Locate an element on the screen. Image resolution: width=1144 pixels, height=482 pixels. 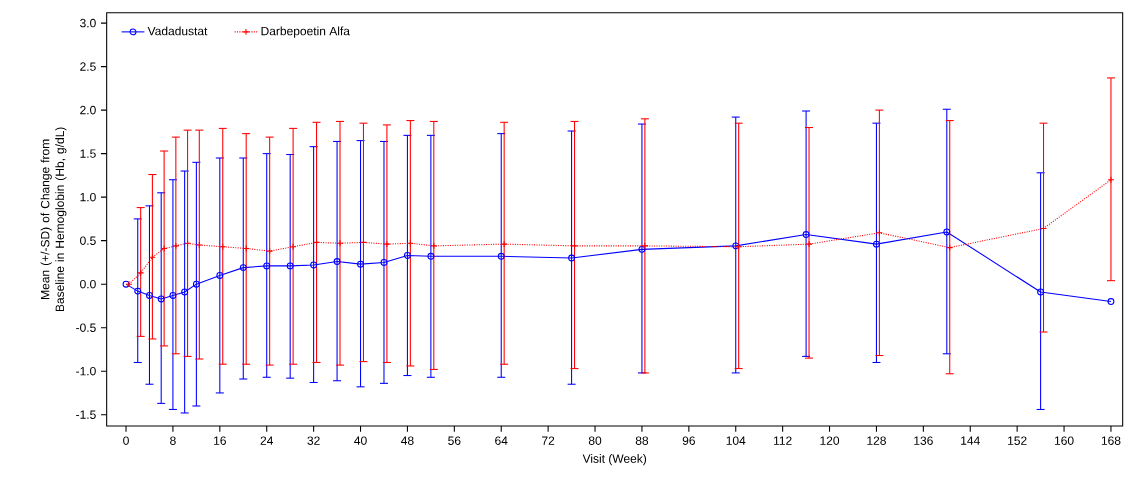
x-tick-label: 104 is located at coordinates (736, 440).